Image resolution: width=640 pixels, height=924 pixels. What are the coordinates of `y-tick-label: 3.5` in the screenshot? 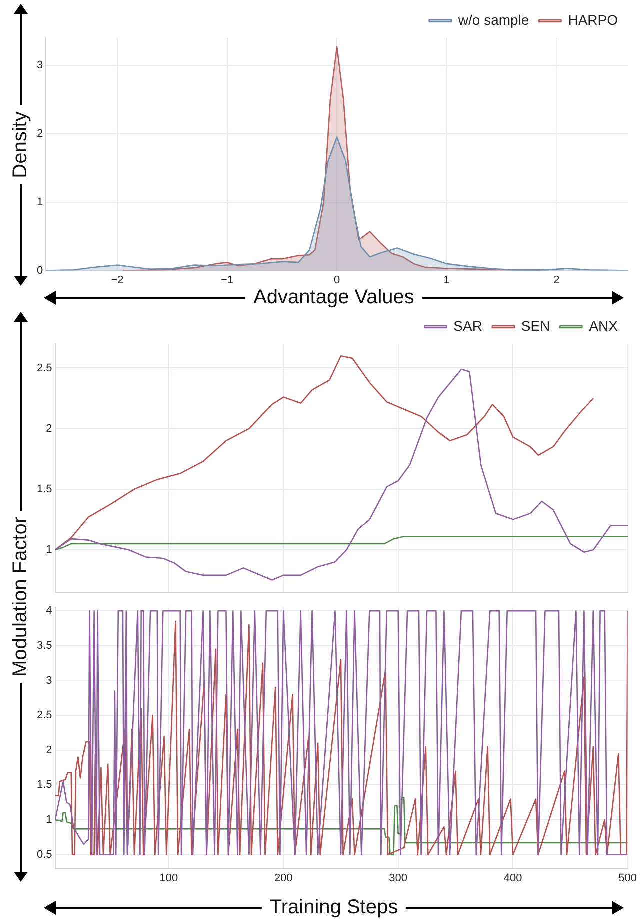 It's located at (44, 646).